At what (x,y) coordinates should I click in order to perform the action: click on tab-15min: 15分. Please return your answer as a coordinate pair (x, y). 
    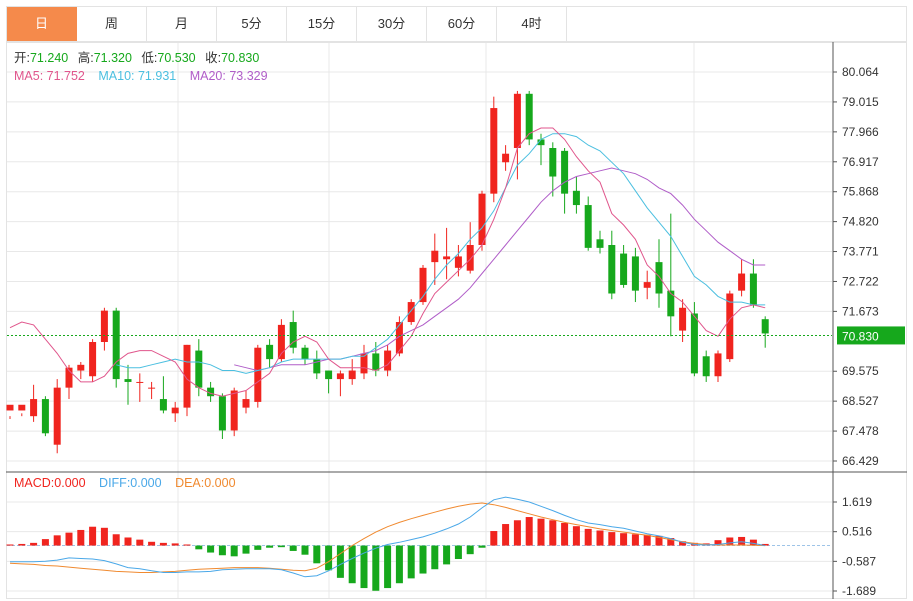
    Looking at the image, I should click on (322, 24).